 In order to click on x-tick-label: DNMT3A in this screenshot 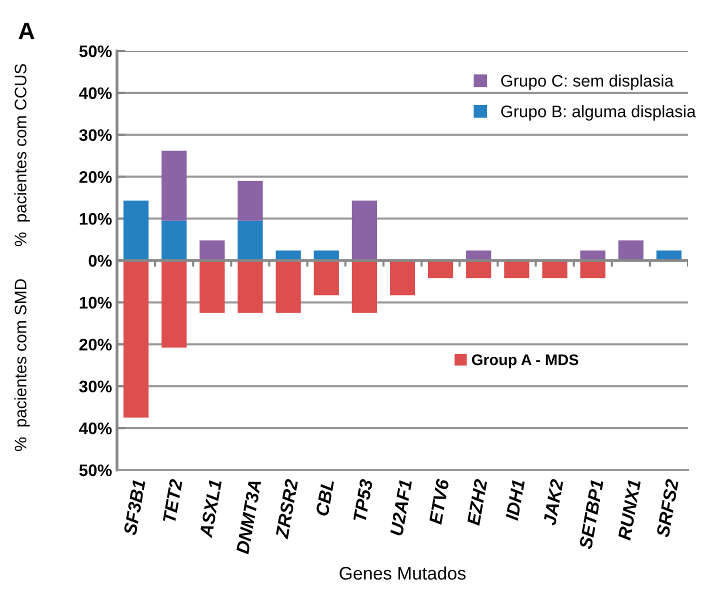, I will do `click(249, 517)`.